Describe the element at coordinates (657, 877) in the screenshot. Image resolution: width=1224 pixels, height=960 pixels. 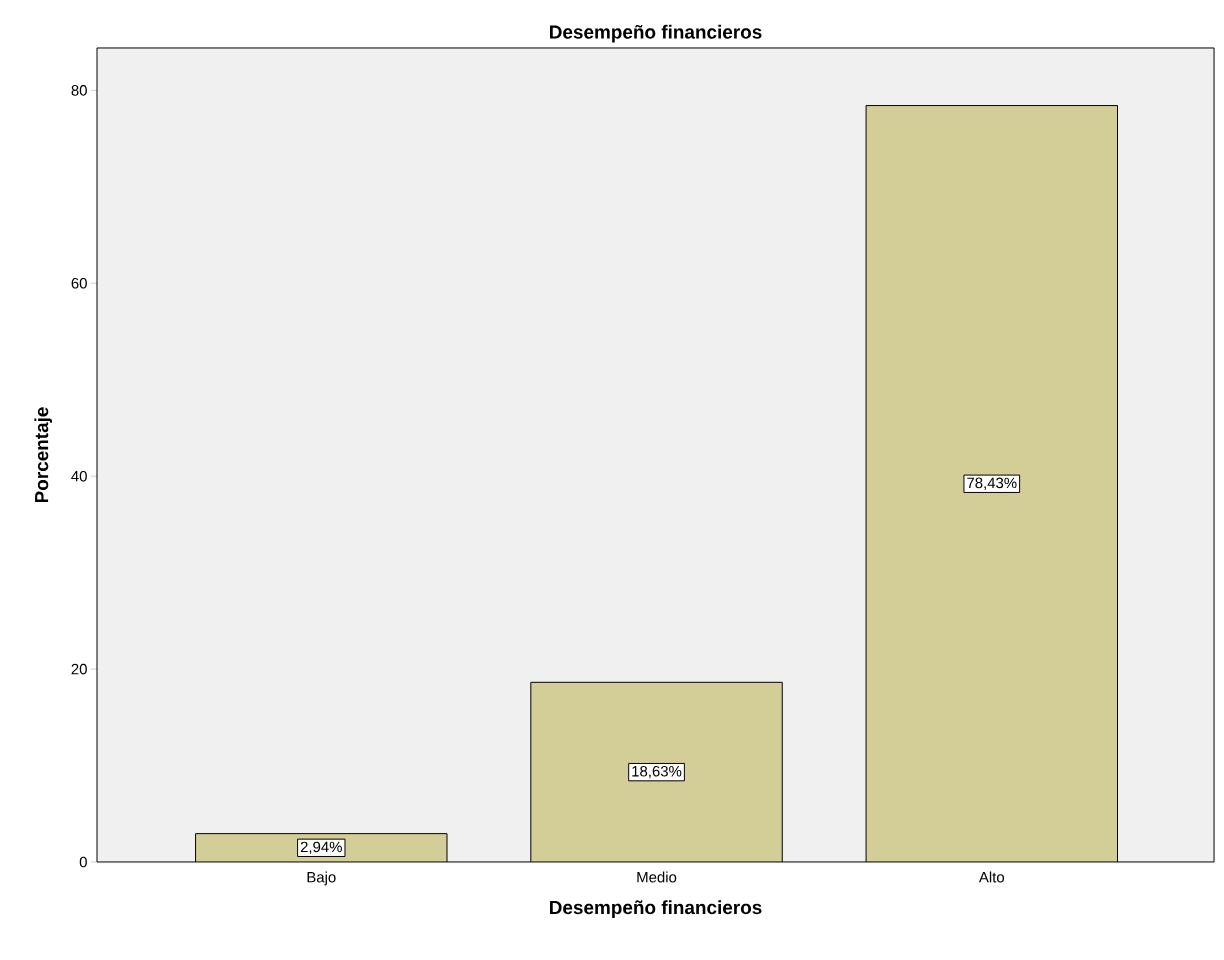
I see `x-tick-label: Medio` at that location.